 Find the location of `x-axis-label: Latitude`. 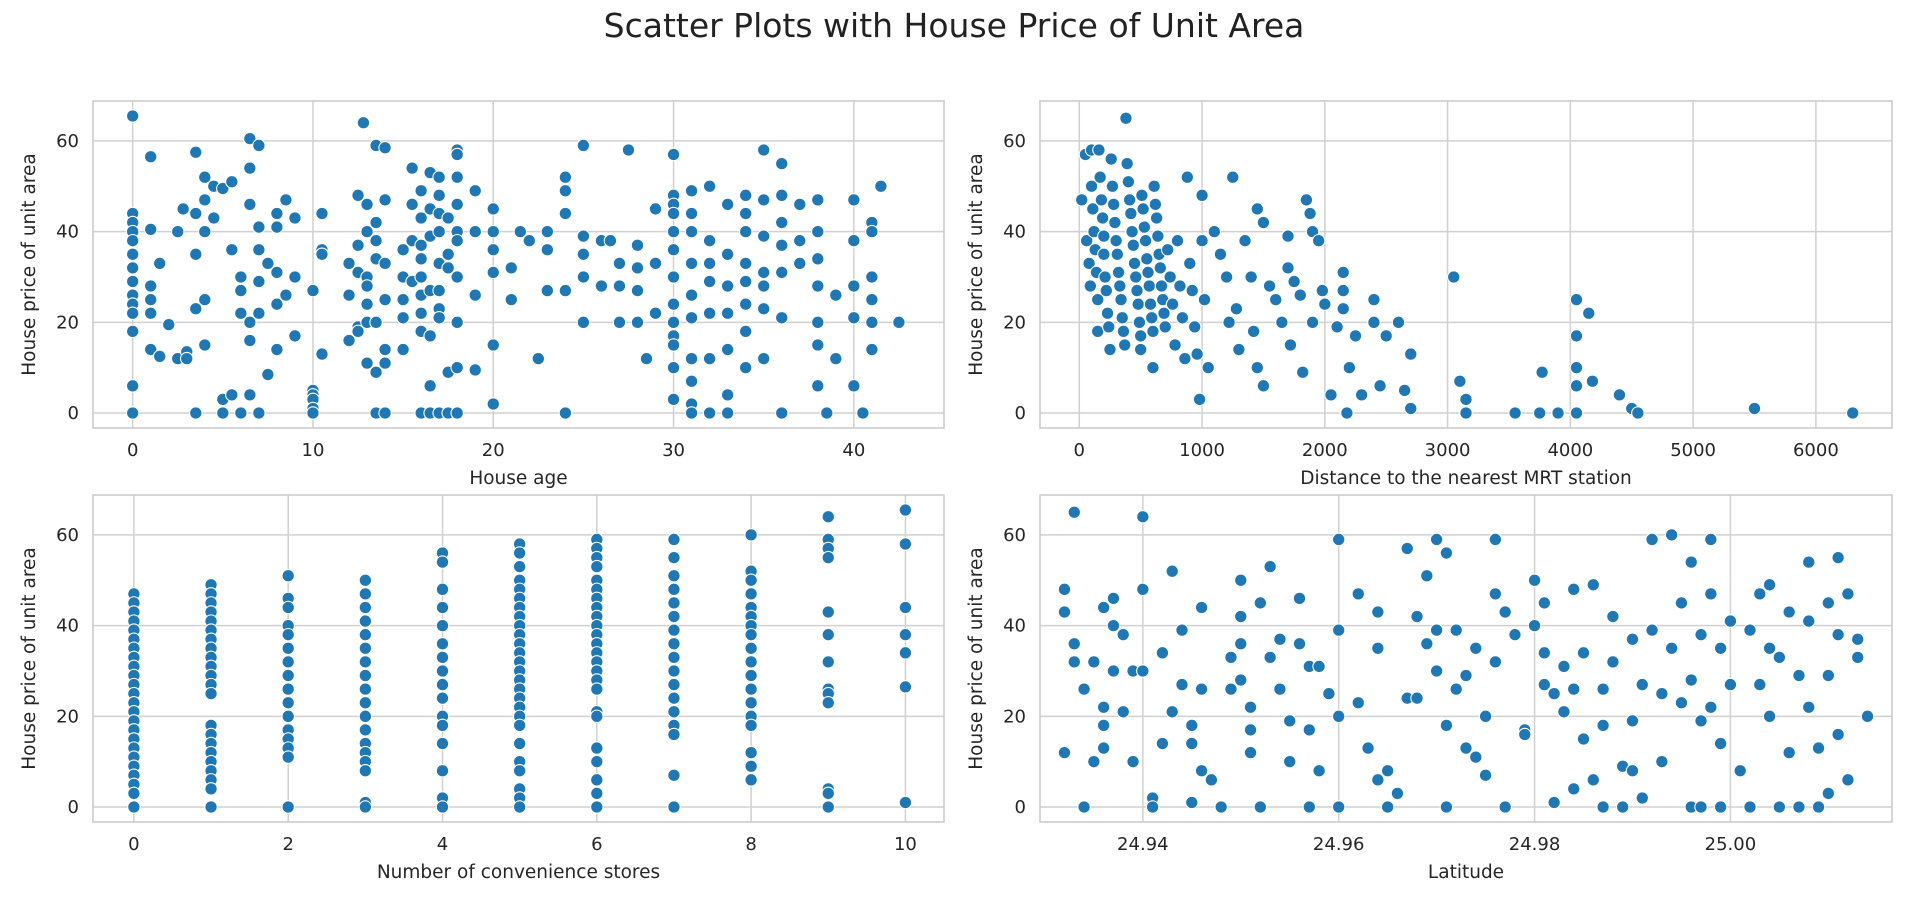

x-axis-label: Latitude is located at coordinates (1466, 872).